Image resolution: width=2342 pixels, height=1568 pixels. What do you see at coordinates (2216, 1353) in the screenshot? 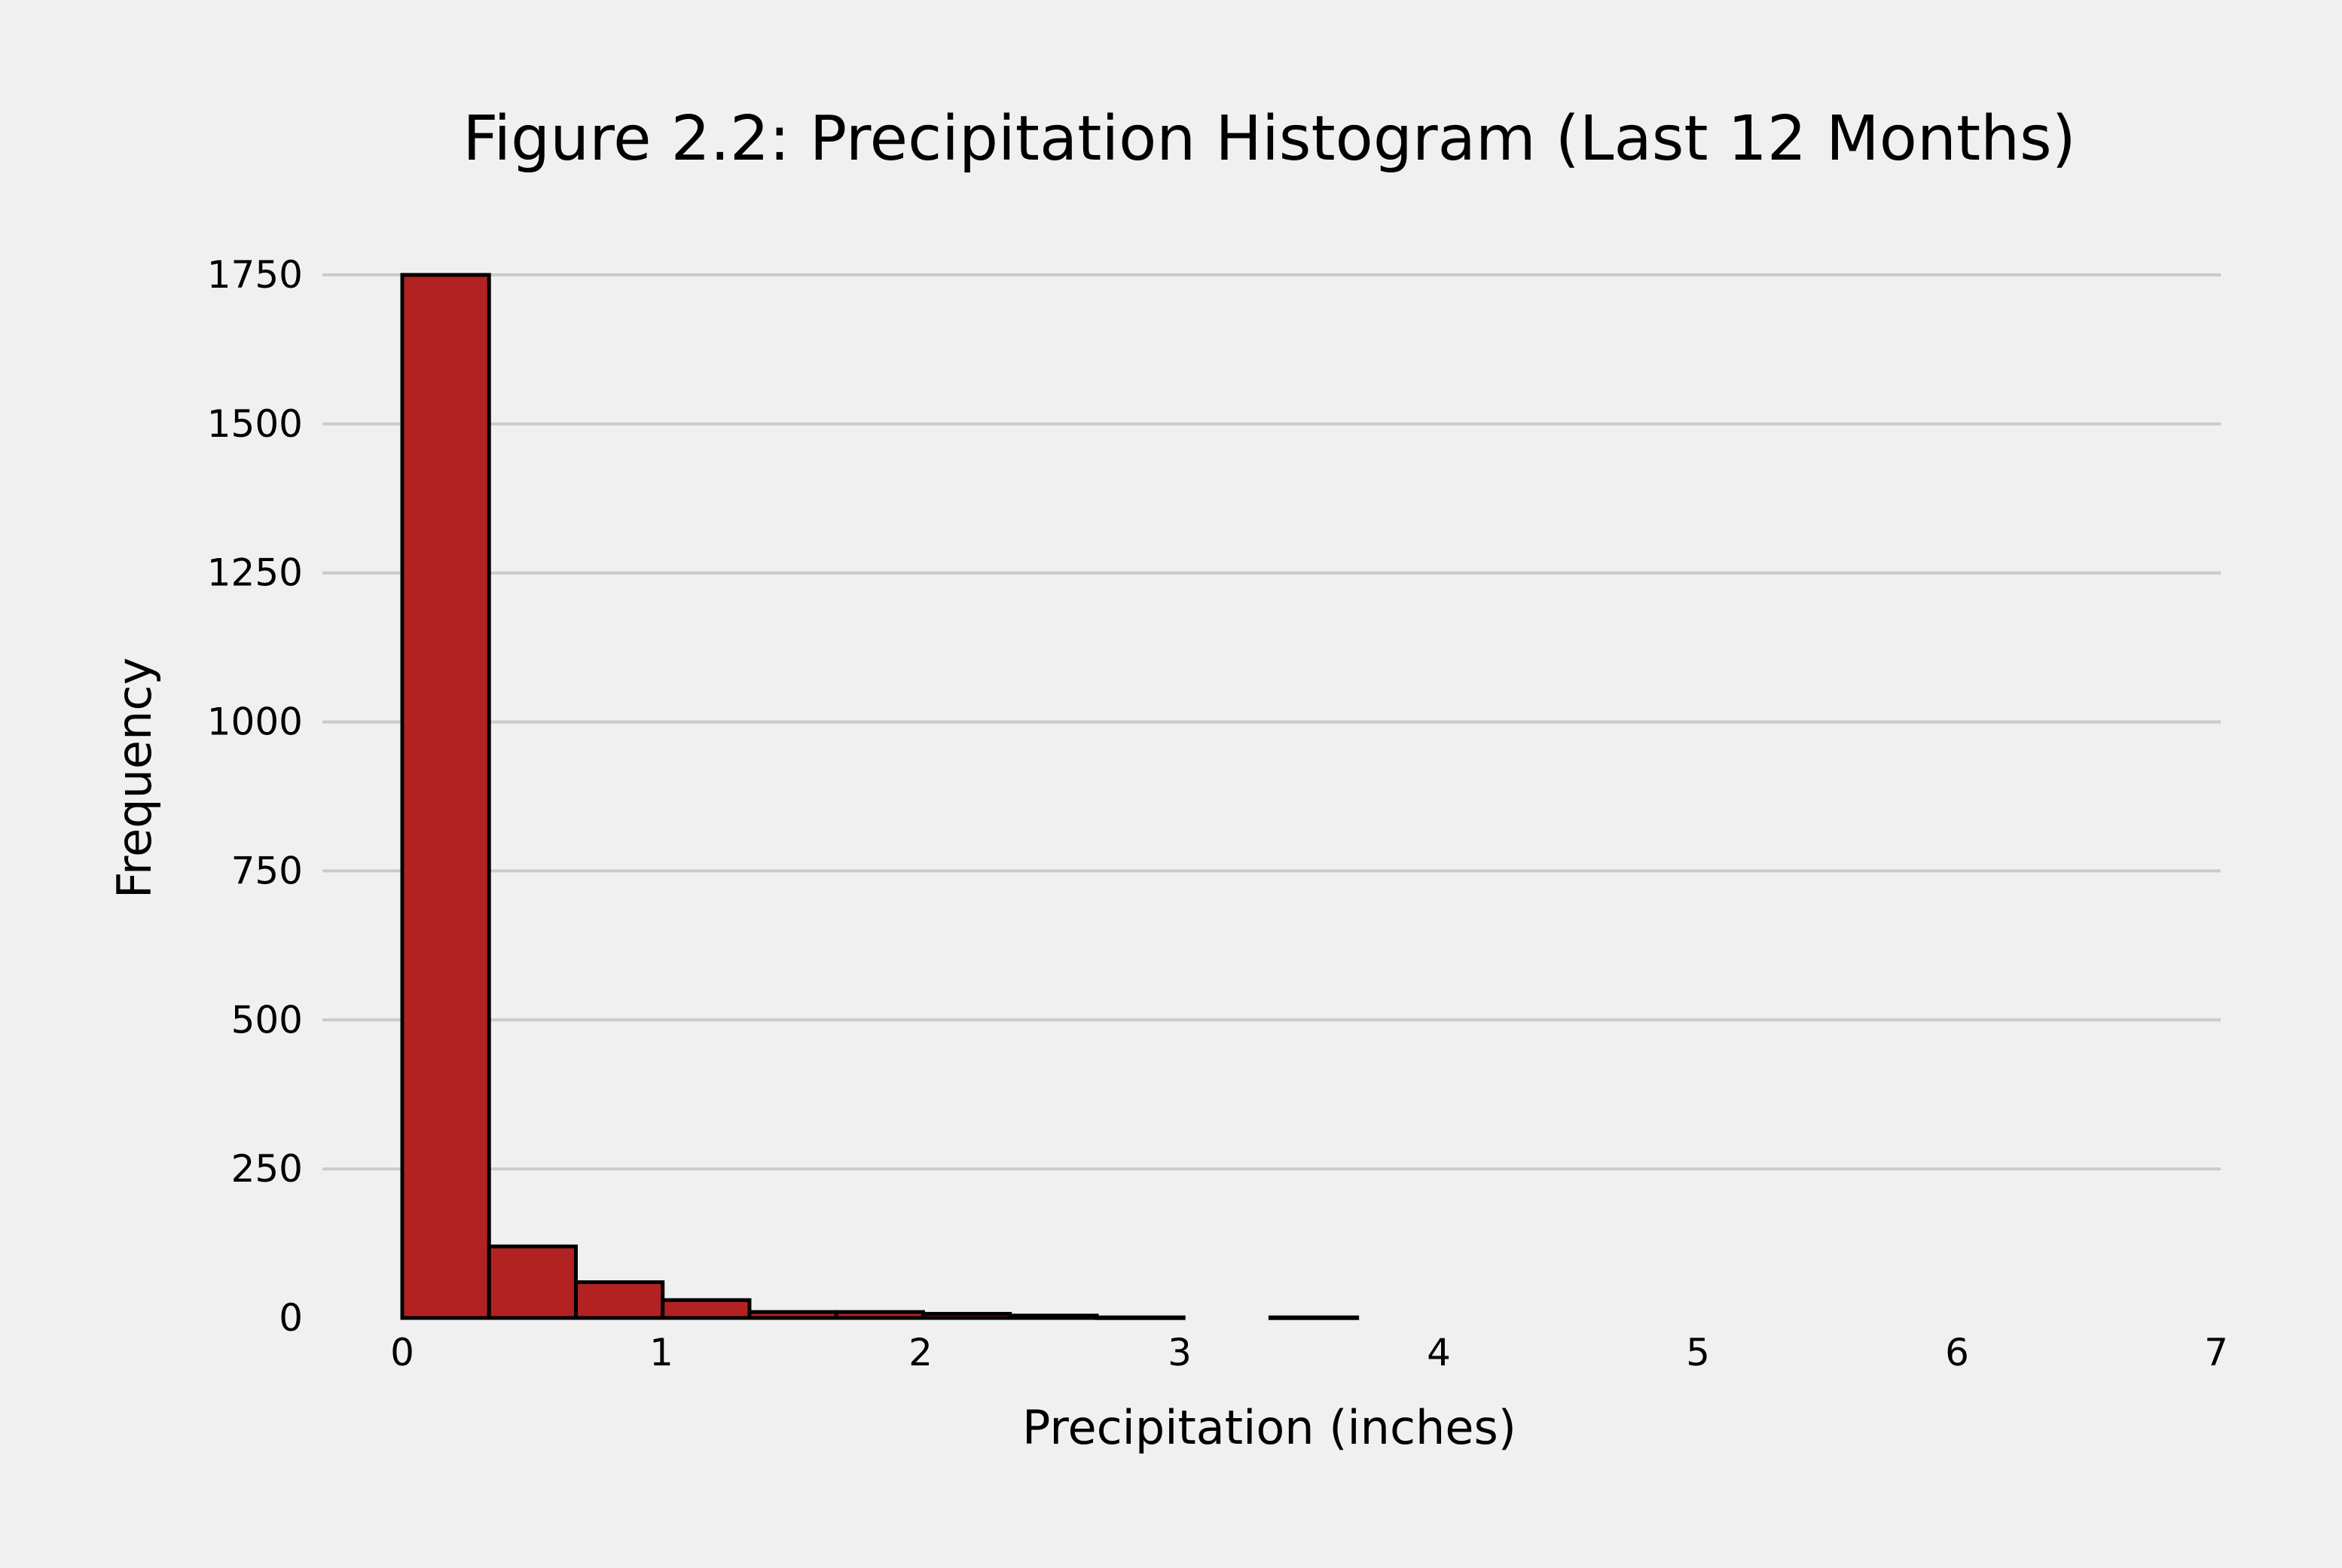
I see `x-tick-label: 7` at bounding box center [2216, 1353].